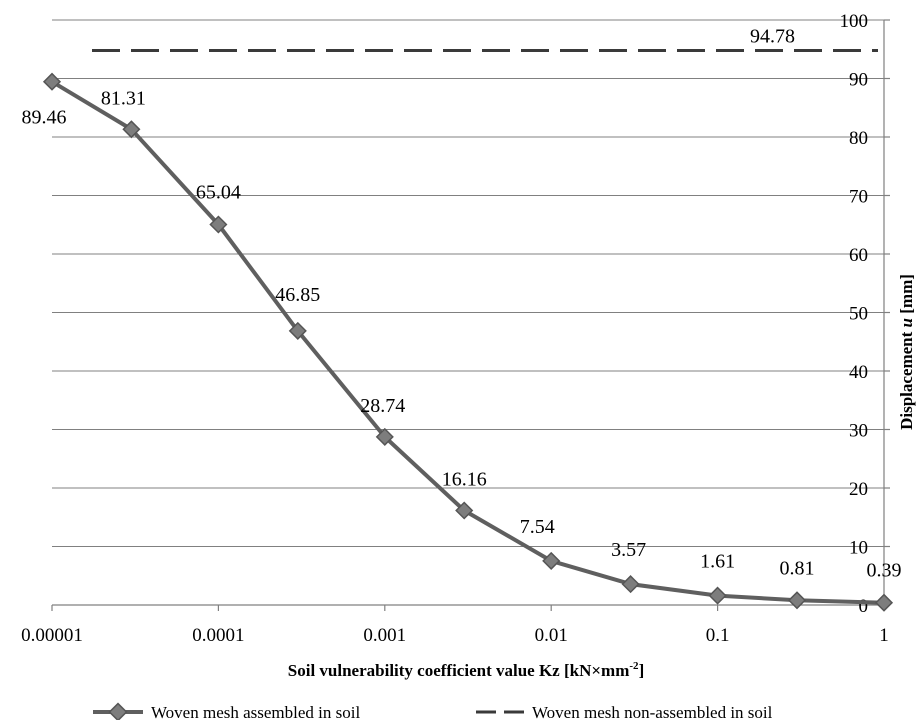  Describe the element at coordinates (551, 635) in the screenshot. I see `x-tick-label-3: 0.01` at that location.